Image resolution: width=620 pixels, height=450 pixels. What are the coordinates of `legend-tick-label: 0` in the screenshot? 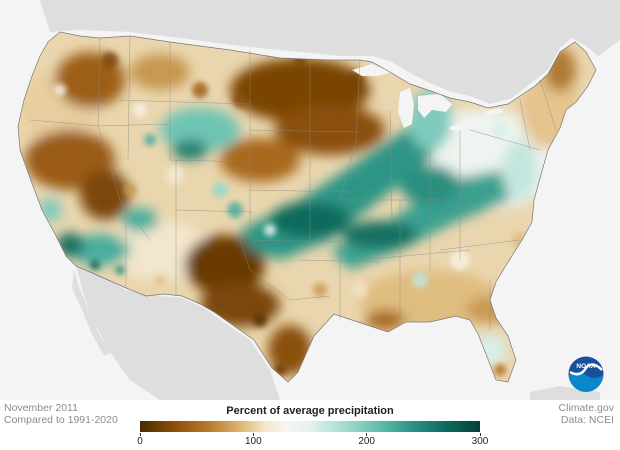 It's located at (140, 441).